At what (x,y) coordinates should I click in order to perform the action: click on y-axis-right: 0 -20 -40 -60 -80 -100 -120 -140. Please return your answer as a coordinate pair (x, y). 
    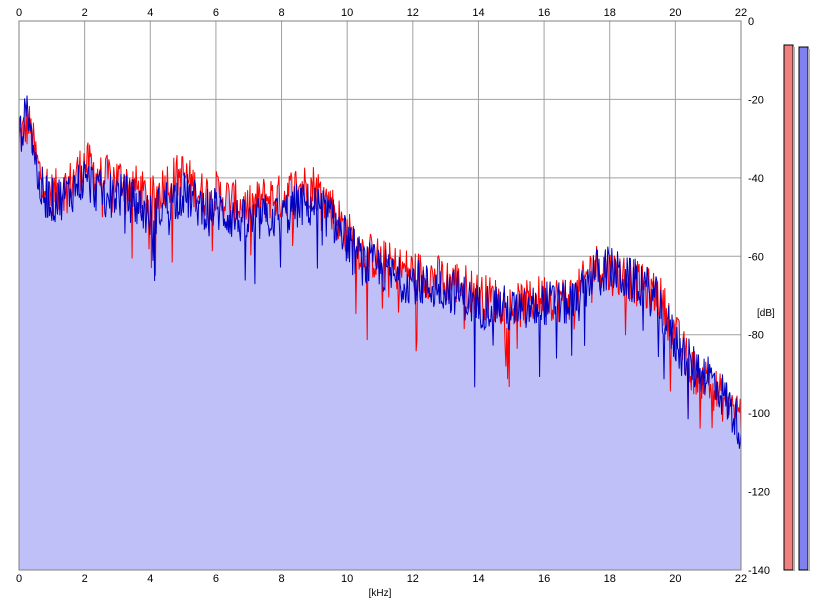
    Looking at the image, I should click on (759, 296).